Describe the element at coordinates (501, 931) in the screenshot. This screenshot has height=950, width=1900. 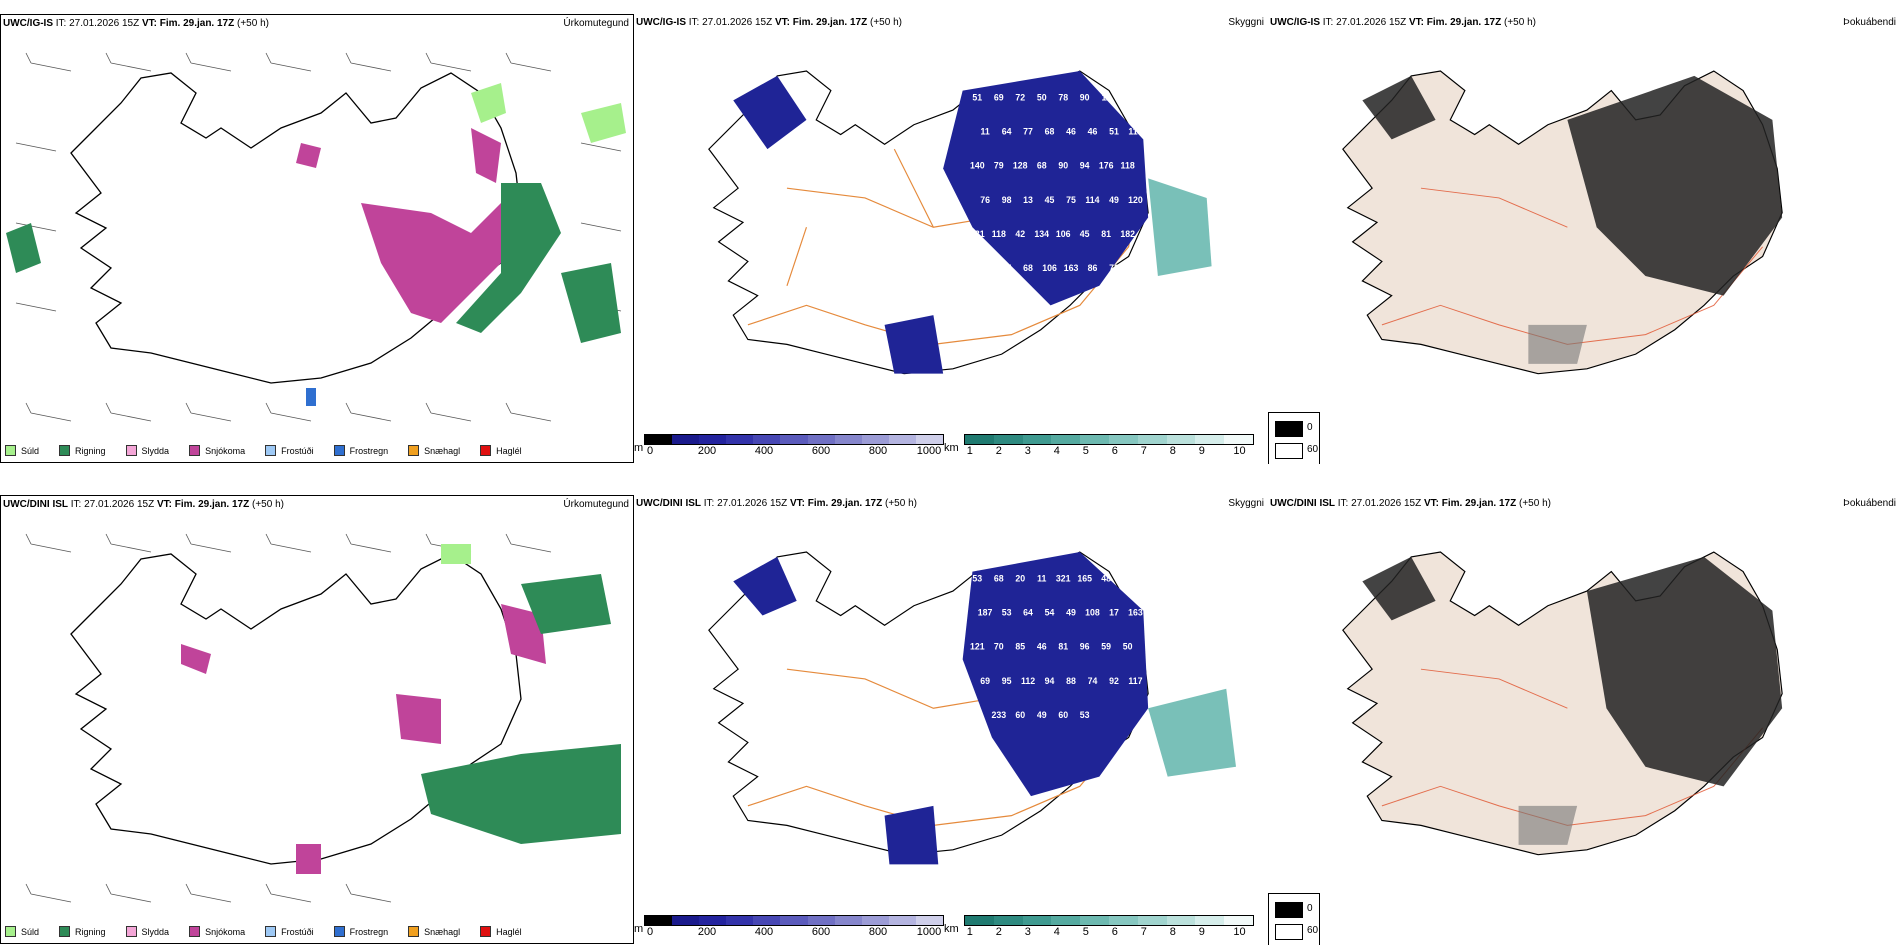
I see `legend-item: Haglél` at that location.